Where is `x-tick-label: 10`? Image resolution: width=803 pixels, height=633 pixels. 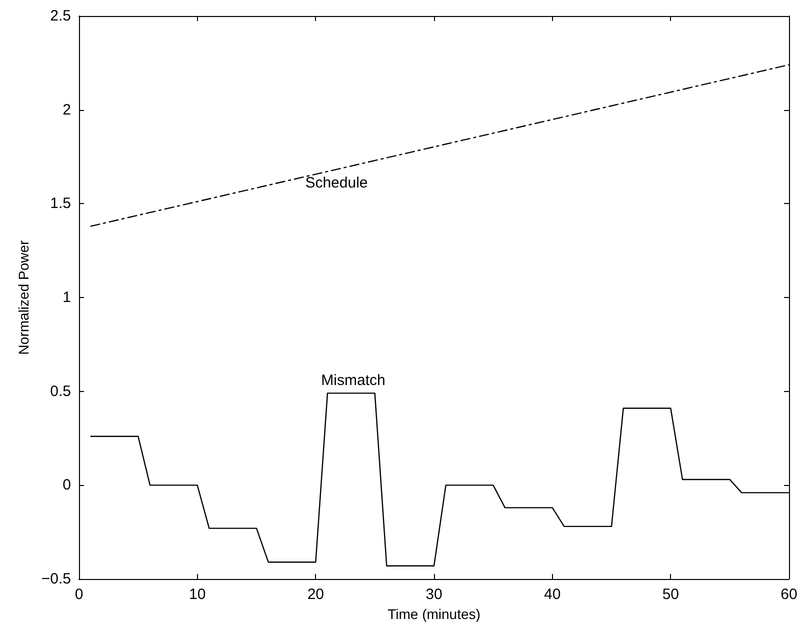 x-tick-label: 10 is located at coordinates (197, 594).